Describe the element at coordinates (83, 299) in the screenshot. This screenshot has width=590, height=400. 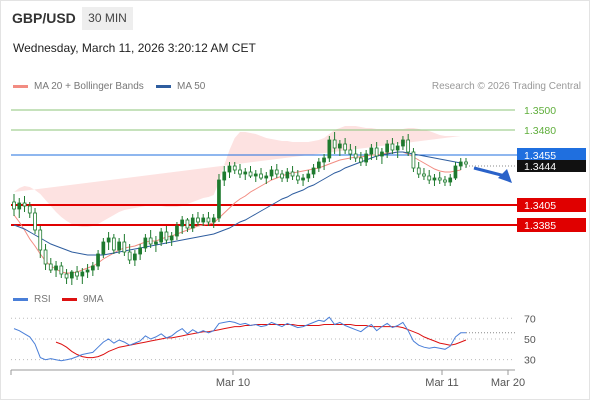
I see `legend-rsi-ma: 9MA` at that location.